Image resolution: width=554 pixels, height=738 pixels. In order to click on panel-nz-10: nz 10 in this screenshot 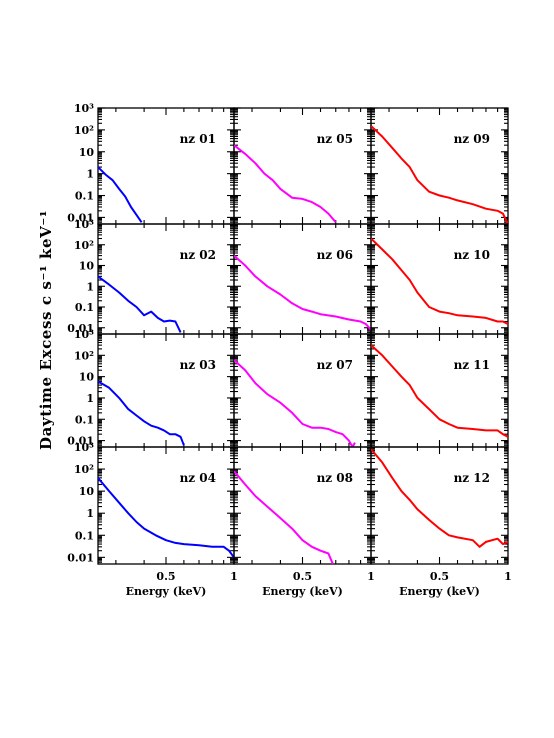, I will do `click(439, 279)`.